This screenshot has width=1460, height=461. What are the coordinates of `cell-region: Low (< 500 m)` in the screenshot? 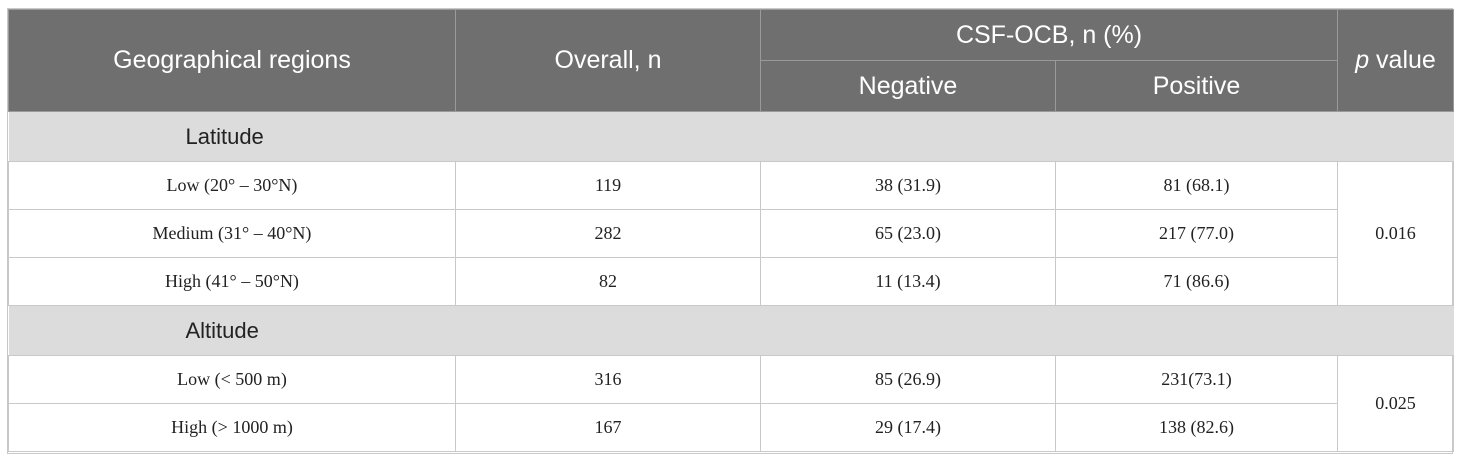 It's located at (232, 379).